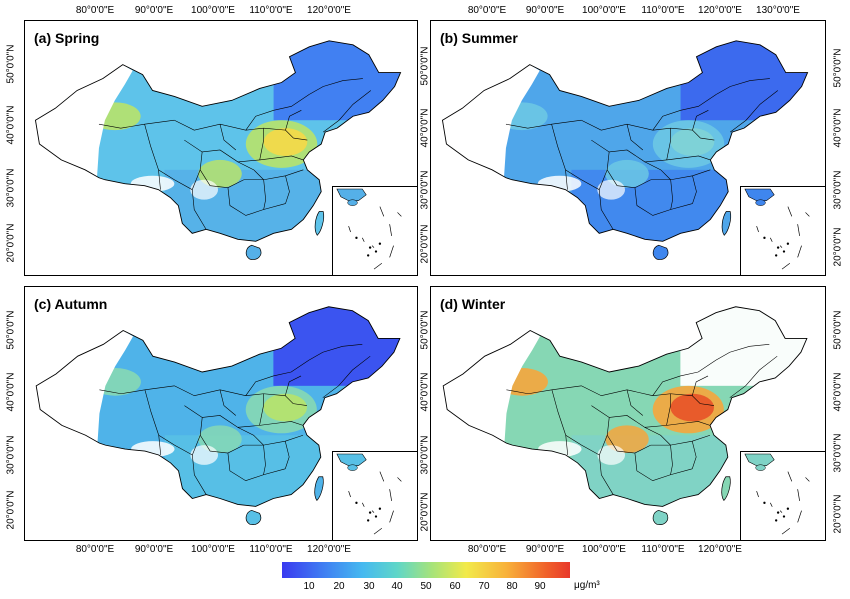 The width and height of the screenshot is (850, 599). I want to click on lon-tick-top: 100°0'0"E, so click(604, 10).